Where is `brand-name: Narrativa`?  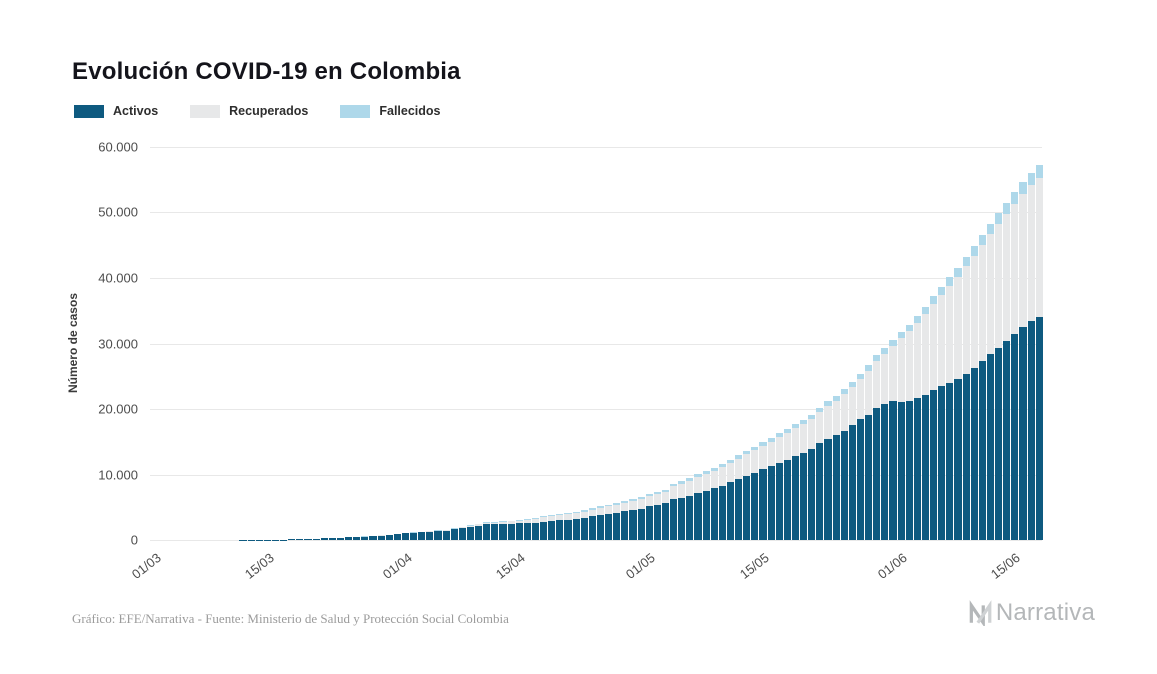
brand-name: Narrativa is located at coordinates (1045, 612).